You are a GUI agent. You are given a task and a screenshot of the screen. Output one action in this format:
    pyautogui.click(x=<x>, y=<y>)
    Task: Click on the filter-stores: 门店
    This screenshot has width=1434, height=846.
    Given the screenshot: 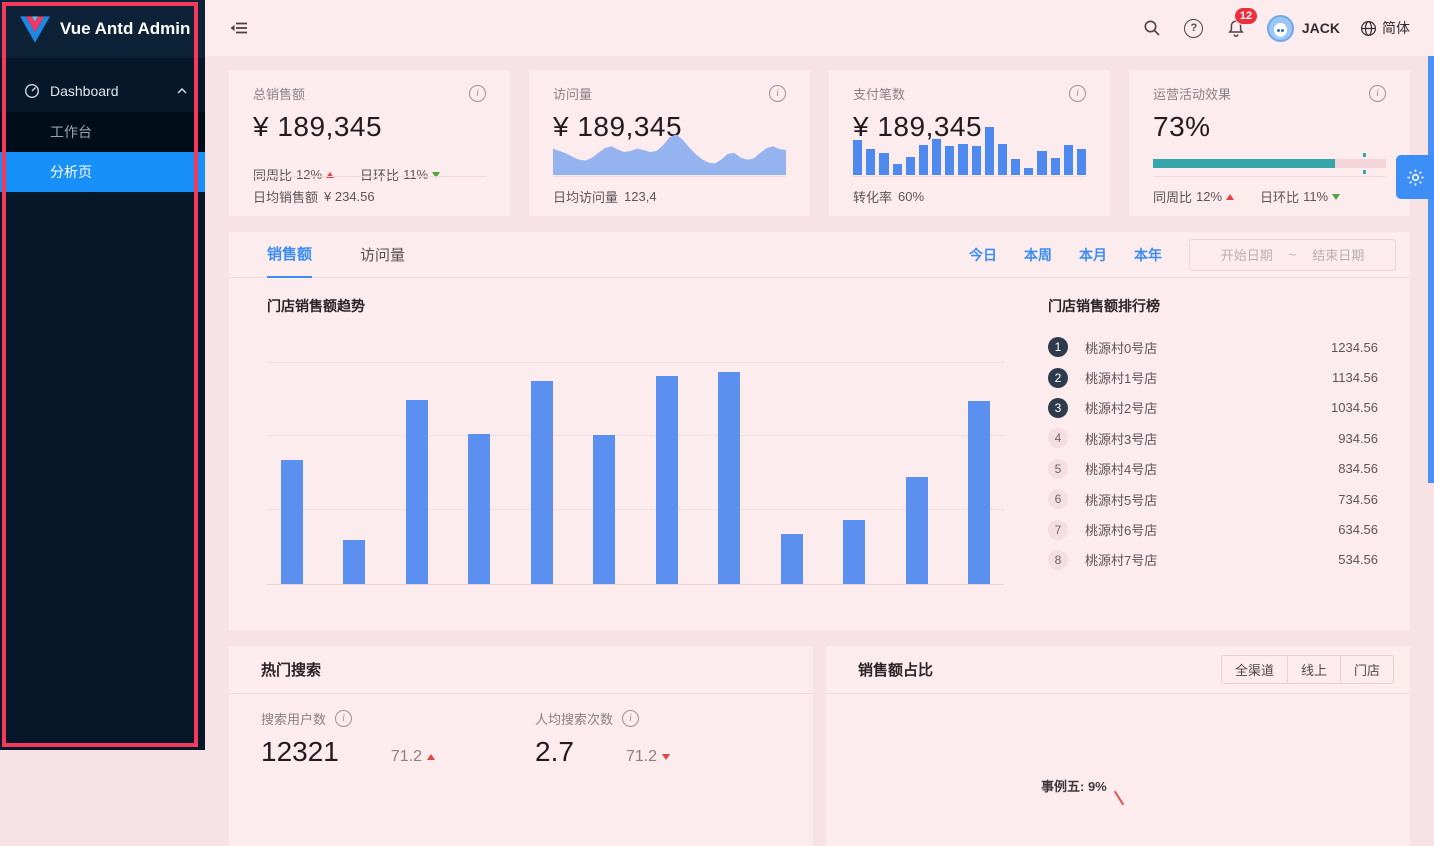 What is the action you would take?
    pyautogui.click(x=1366, y=669)
    